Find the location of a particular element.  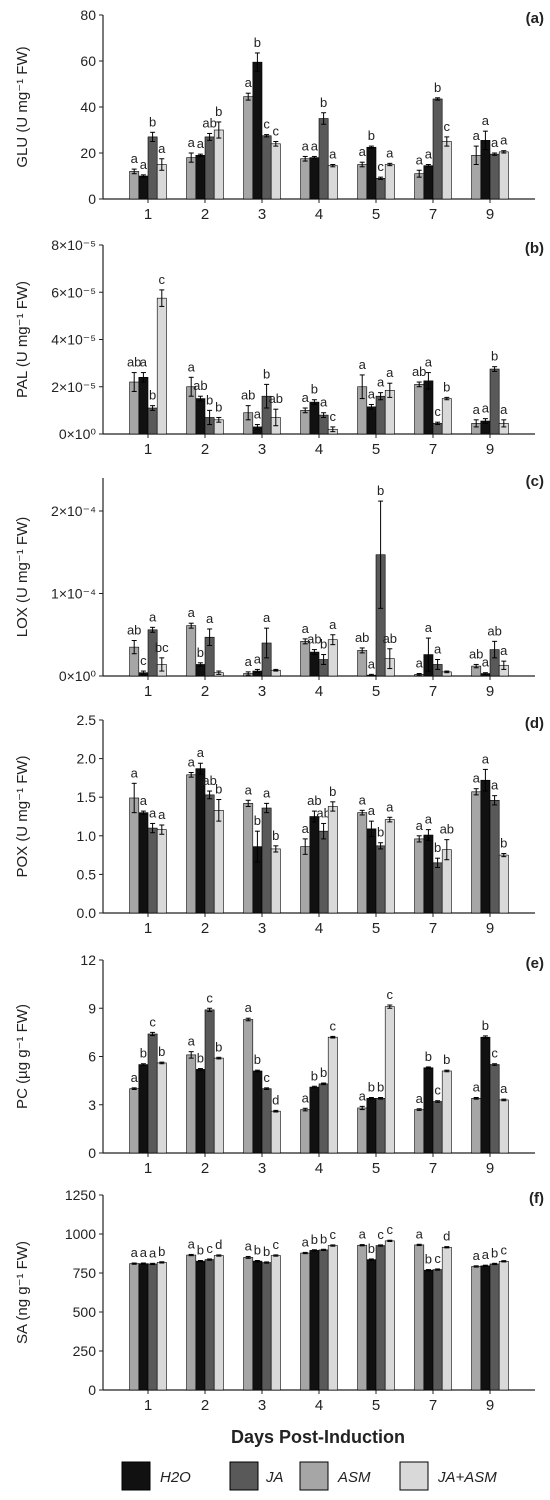

y-tick-label: 6×10⁻⁵ is located at coordinates (73, 292).